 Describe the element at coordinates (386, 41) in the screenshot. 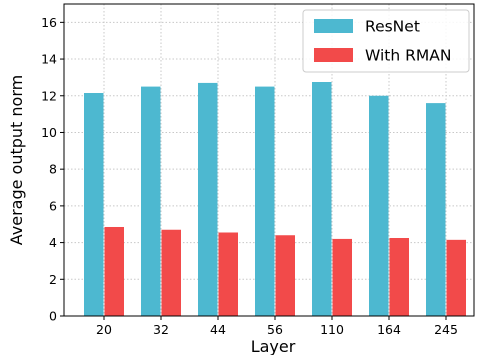

I see `legend: ResNet With RMAN` at that location.